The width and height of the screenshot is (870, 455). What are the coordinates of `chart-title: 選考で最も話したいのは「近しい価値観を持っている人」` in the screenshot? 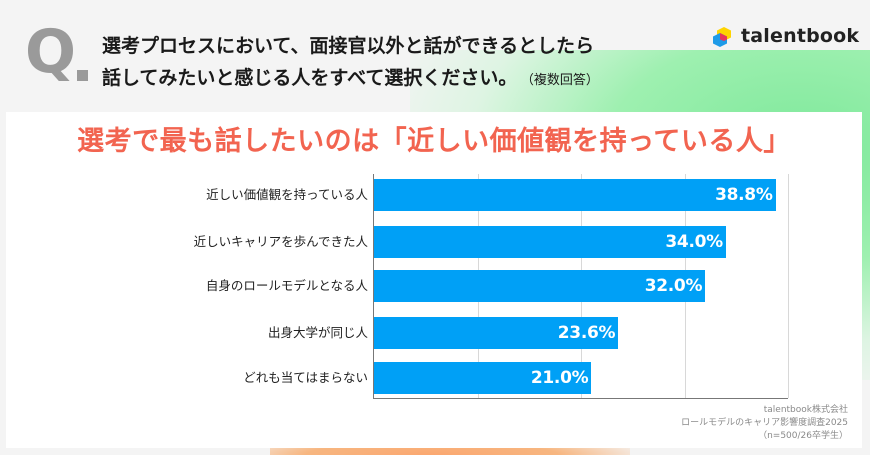 It's located at (434, 141).